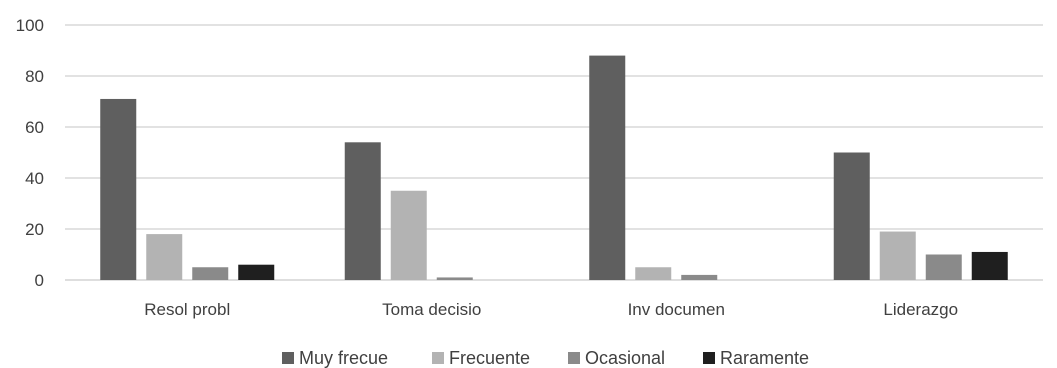  Describe the element at coordinates (39, 280) in the screenshot. I see `y-tick-label: 0` at that location.